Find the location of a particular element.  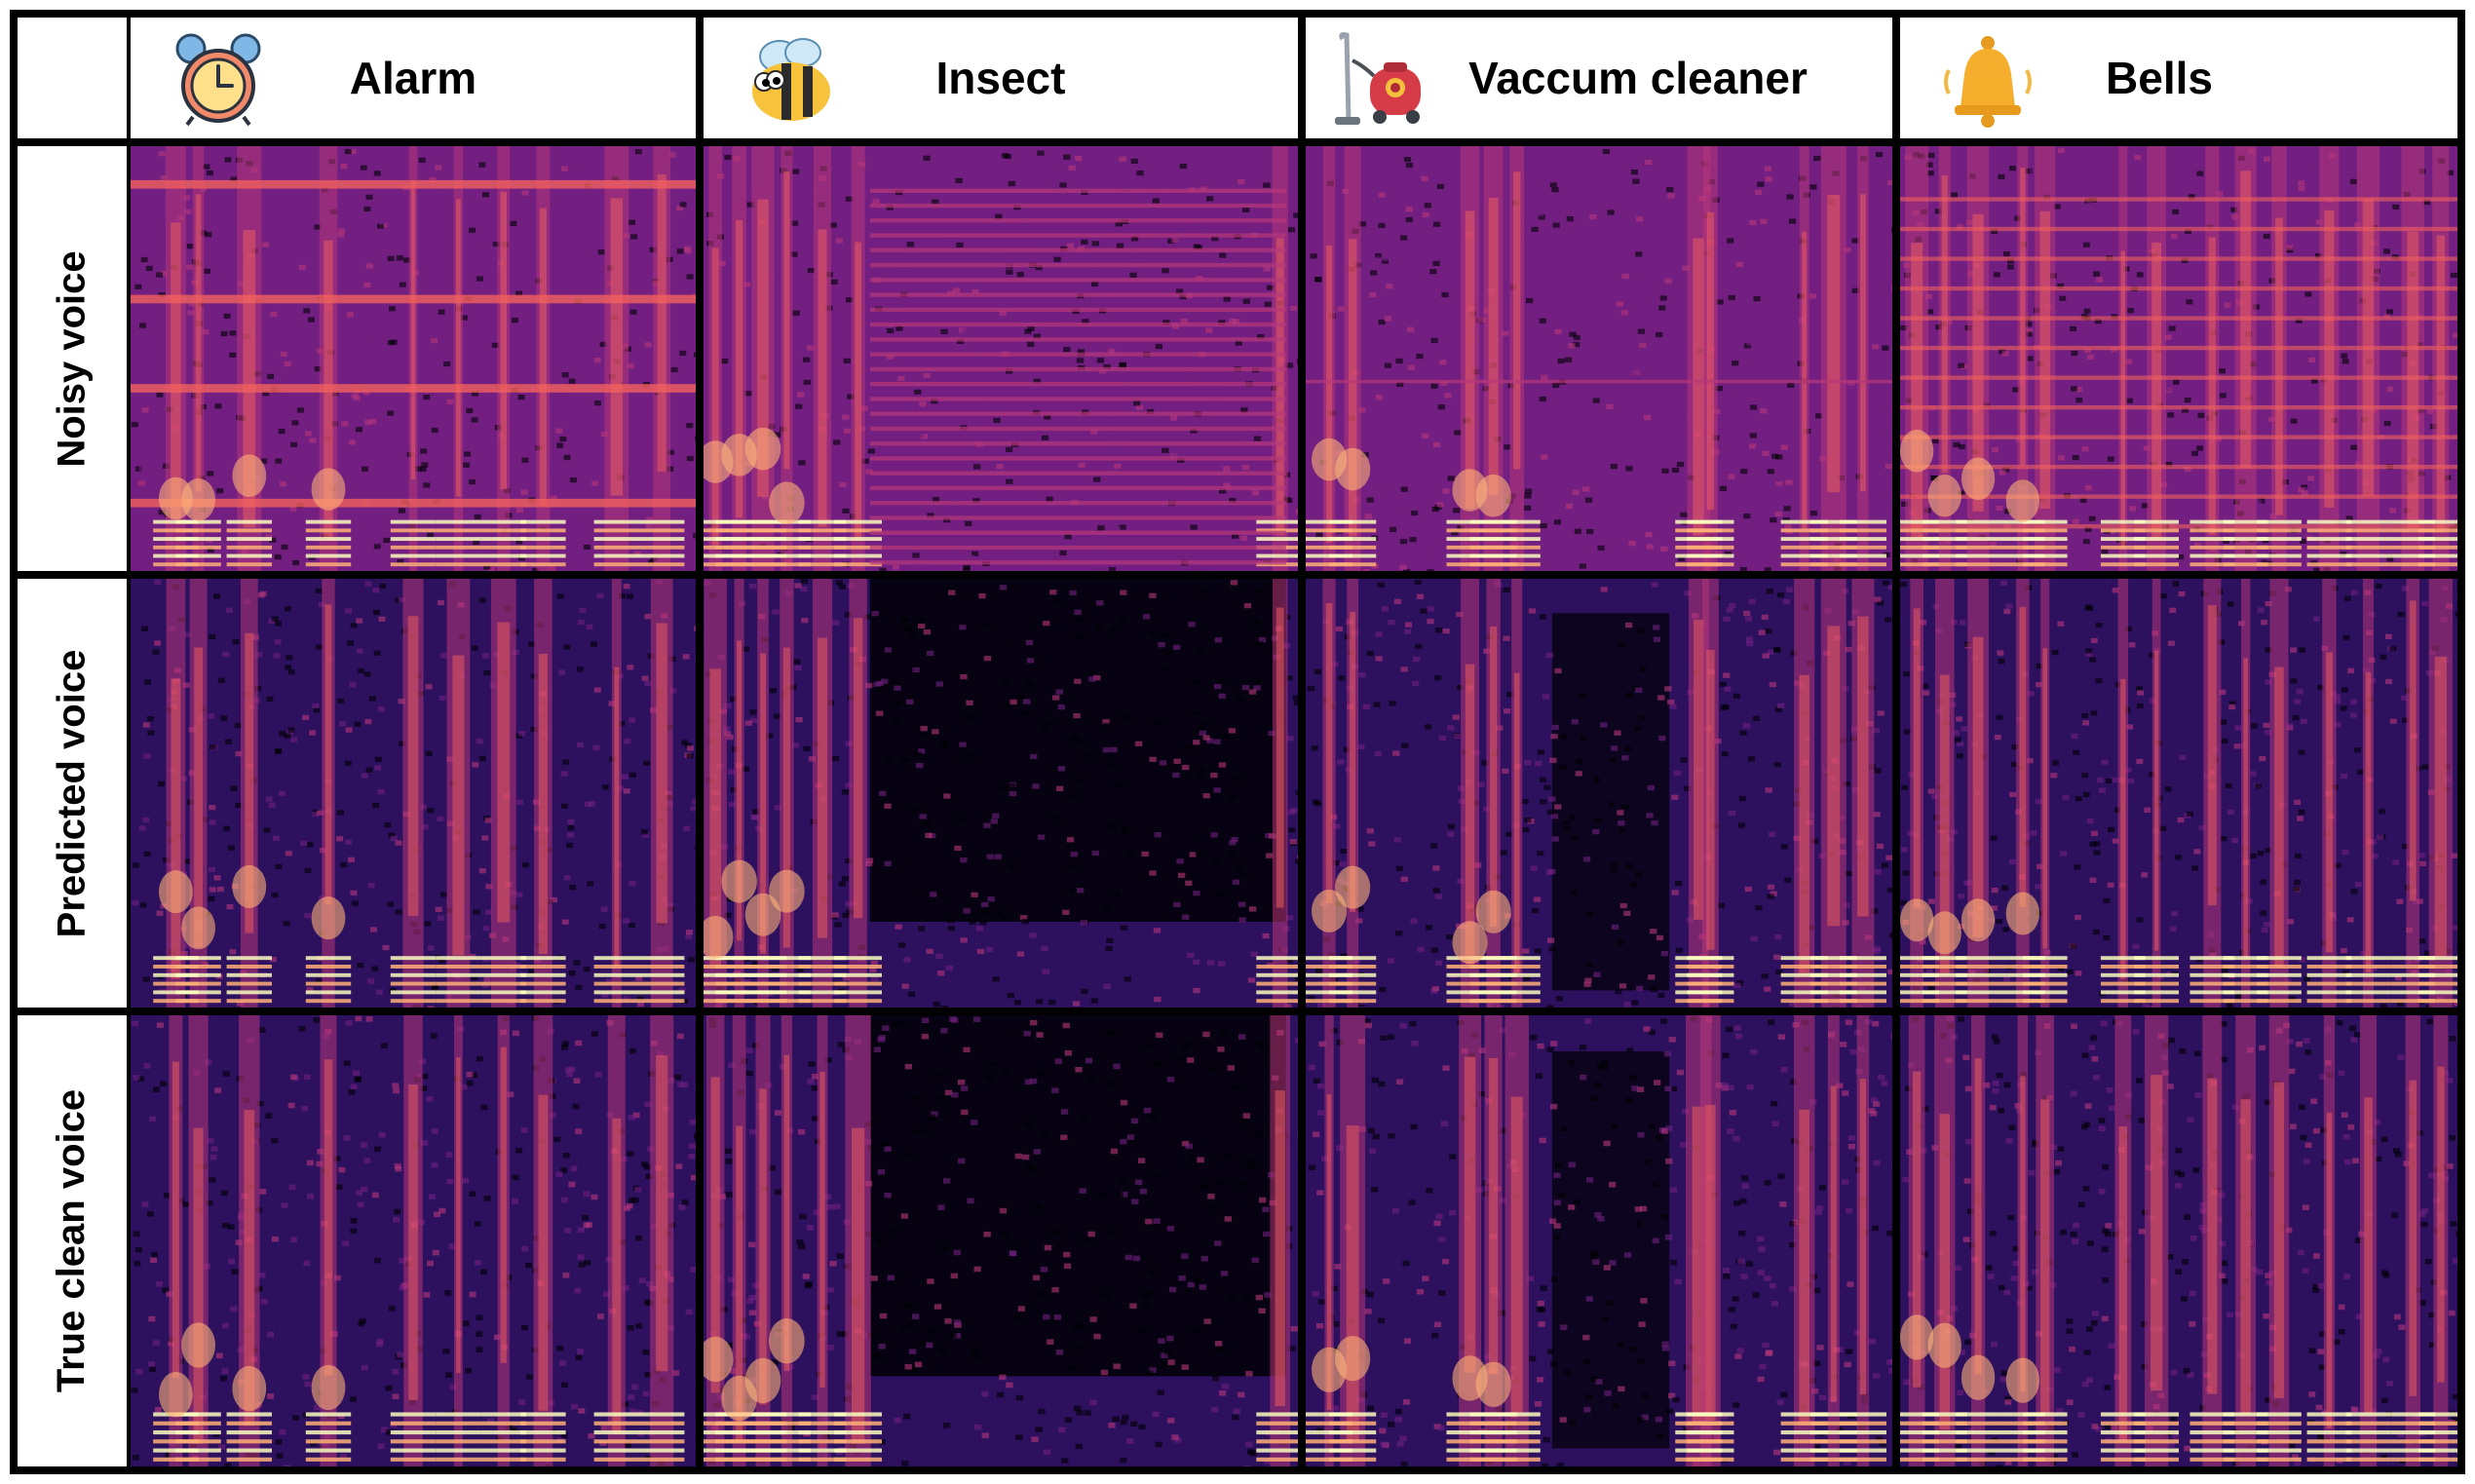

row-header-noisy-voice: Noisy voice is located at coordinates (72, 358).